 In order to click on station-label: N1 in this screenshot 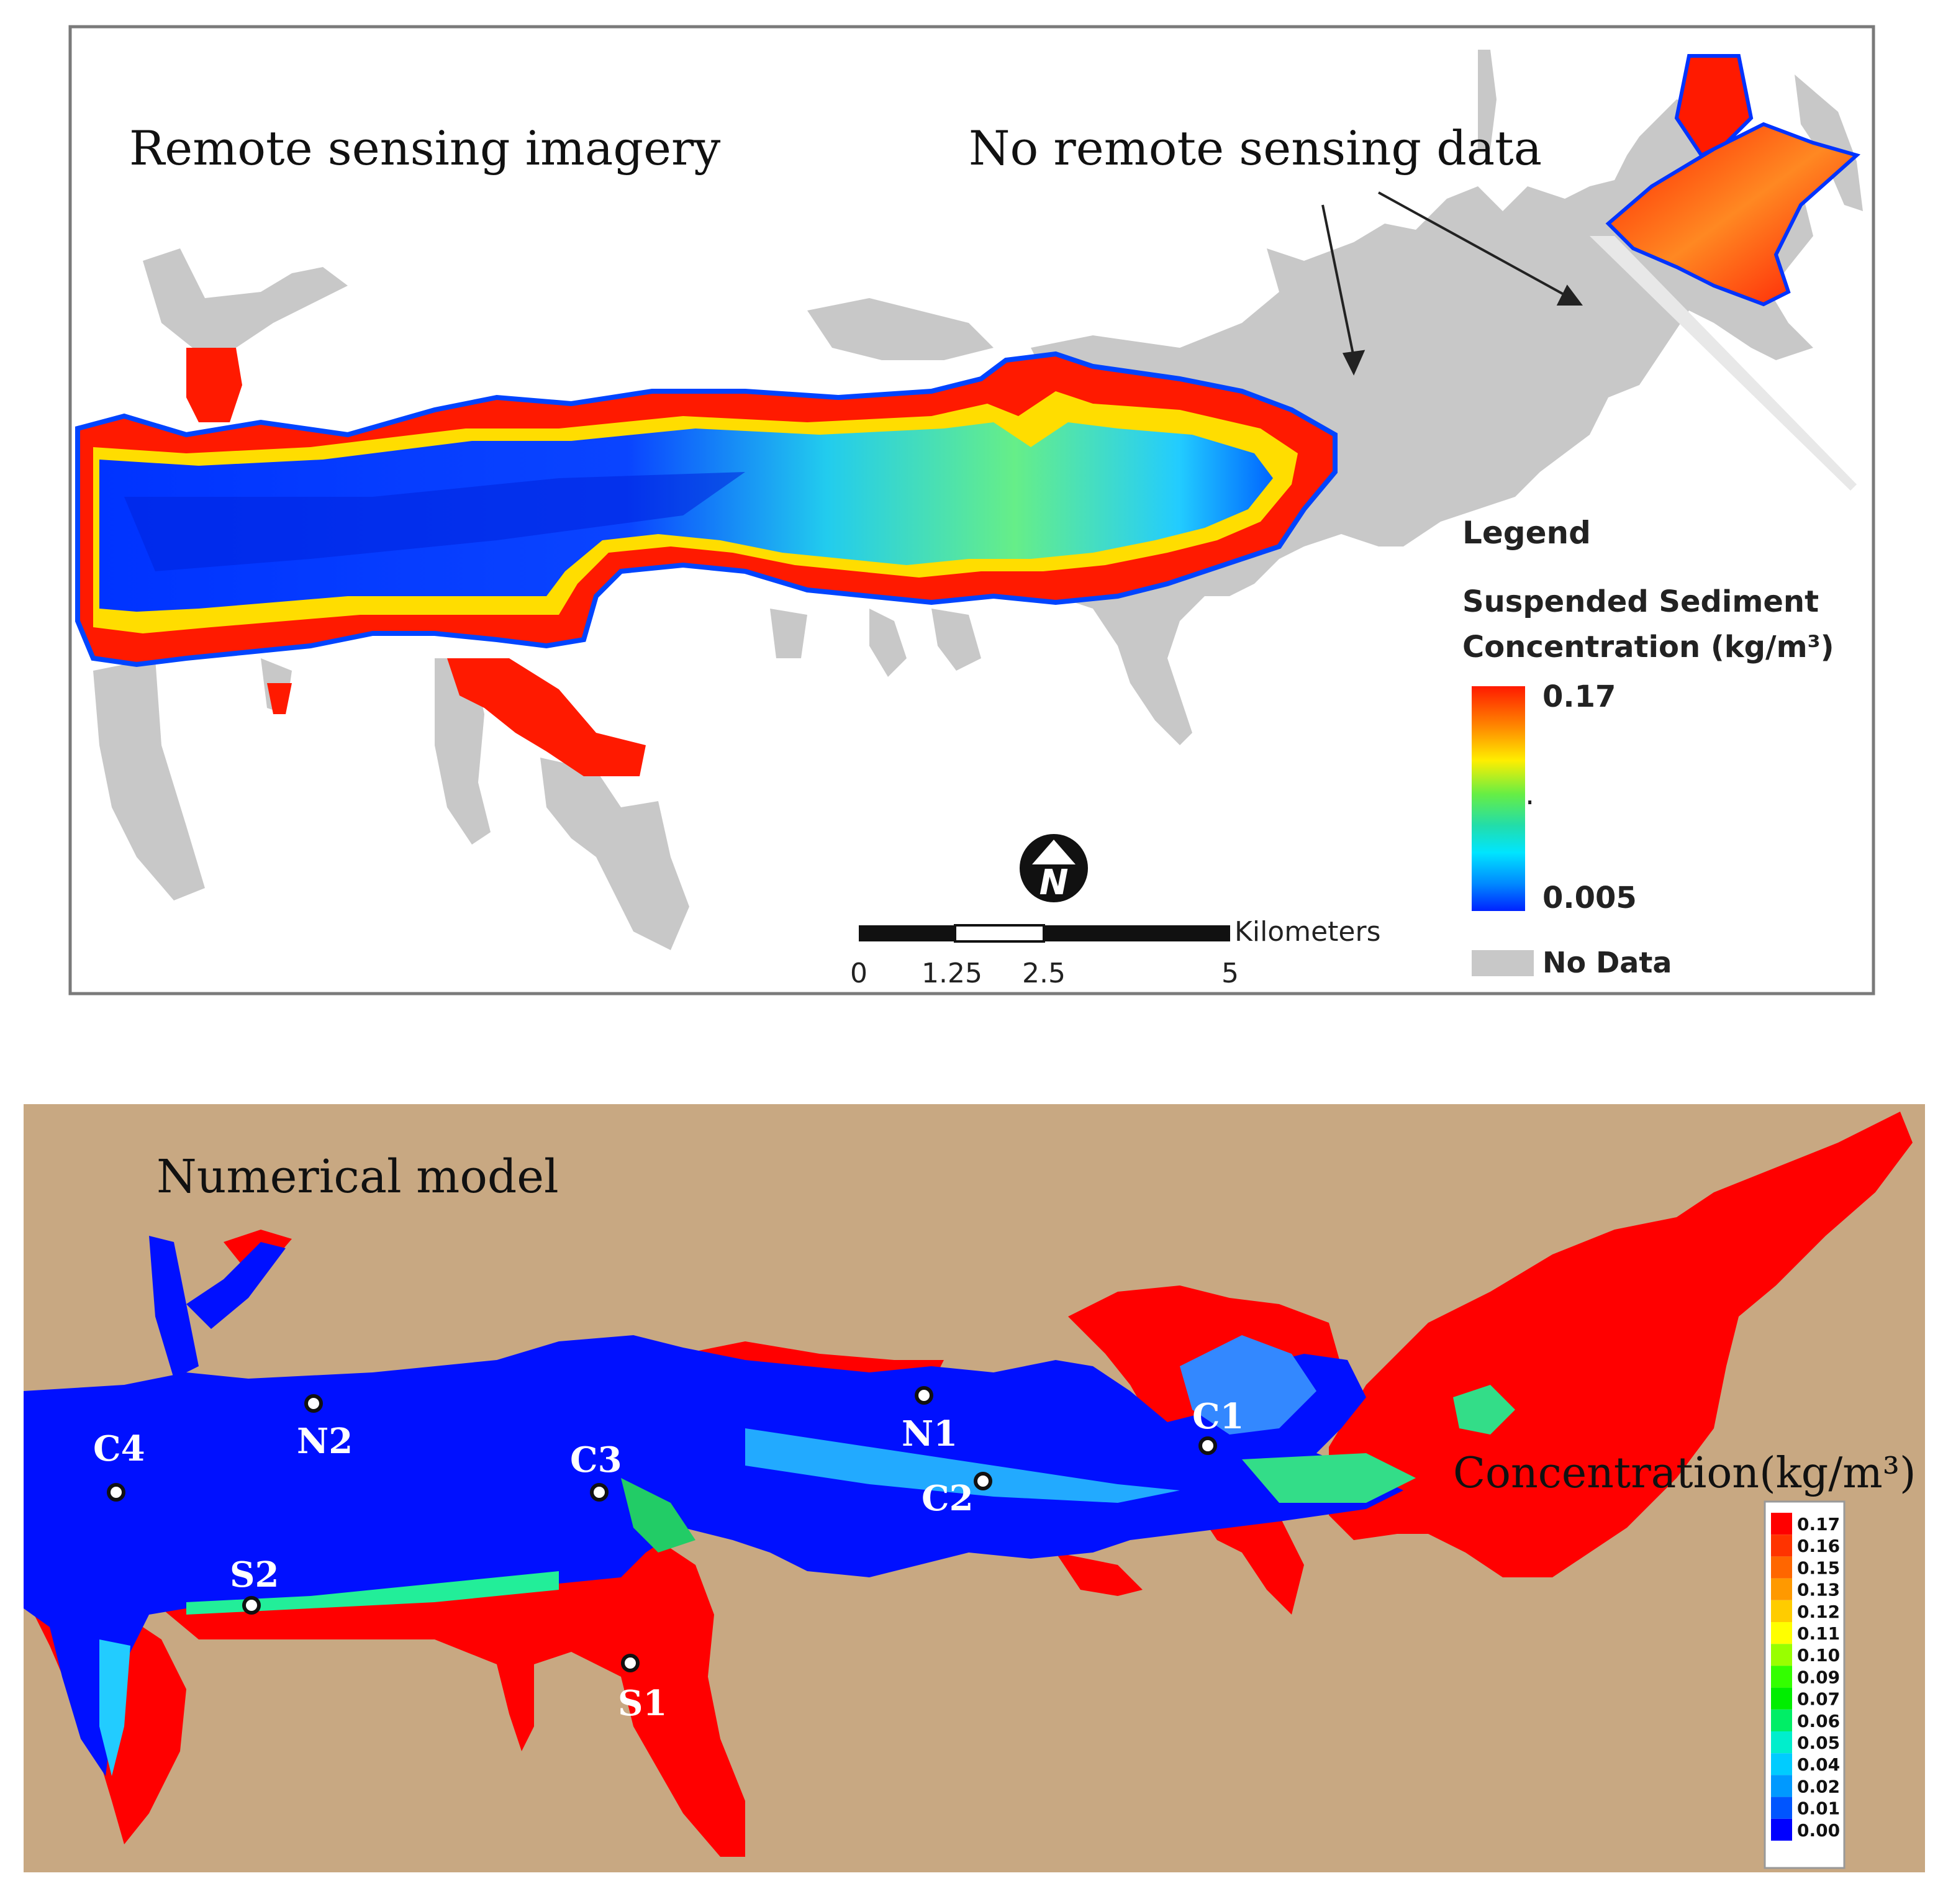, I will do `click(930, 1433)`.